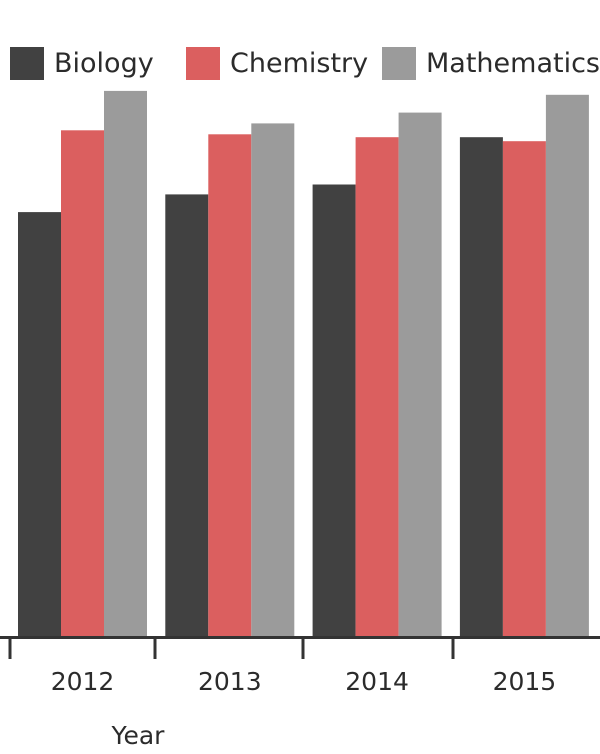 The image size is (600, 754). Describe the element at coordinates (524, 388) in the screenshot. I see `bar-chemistry-2015` at that location.